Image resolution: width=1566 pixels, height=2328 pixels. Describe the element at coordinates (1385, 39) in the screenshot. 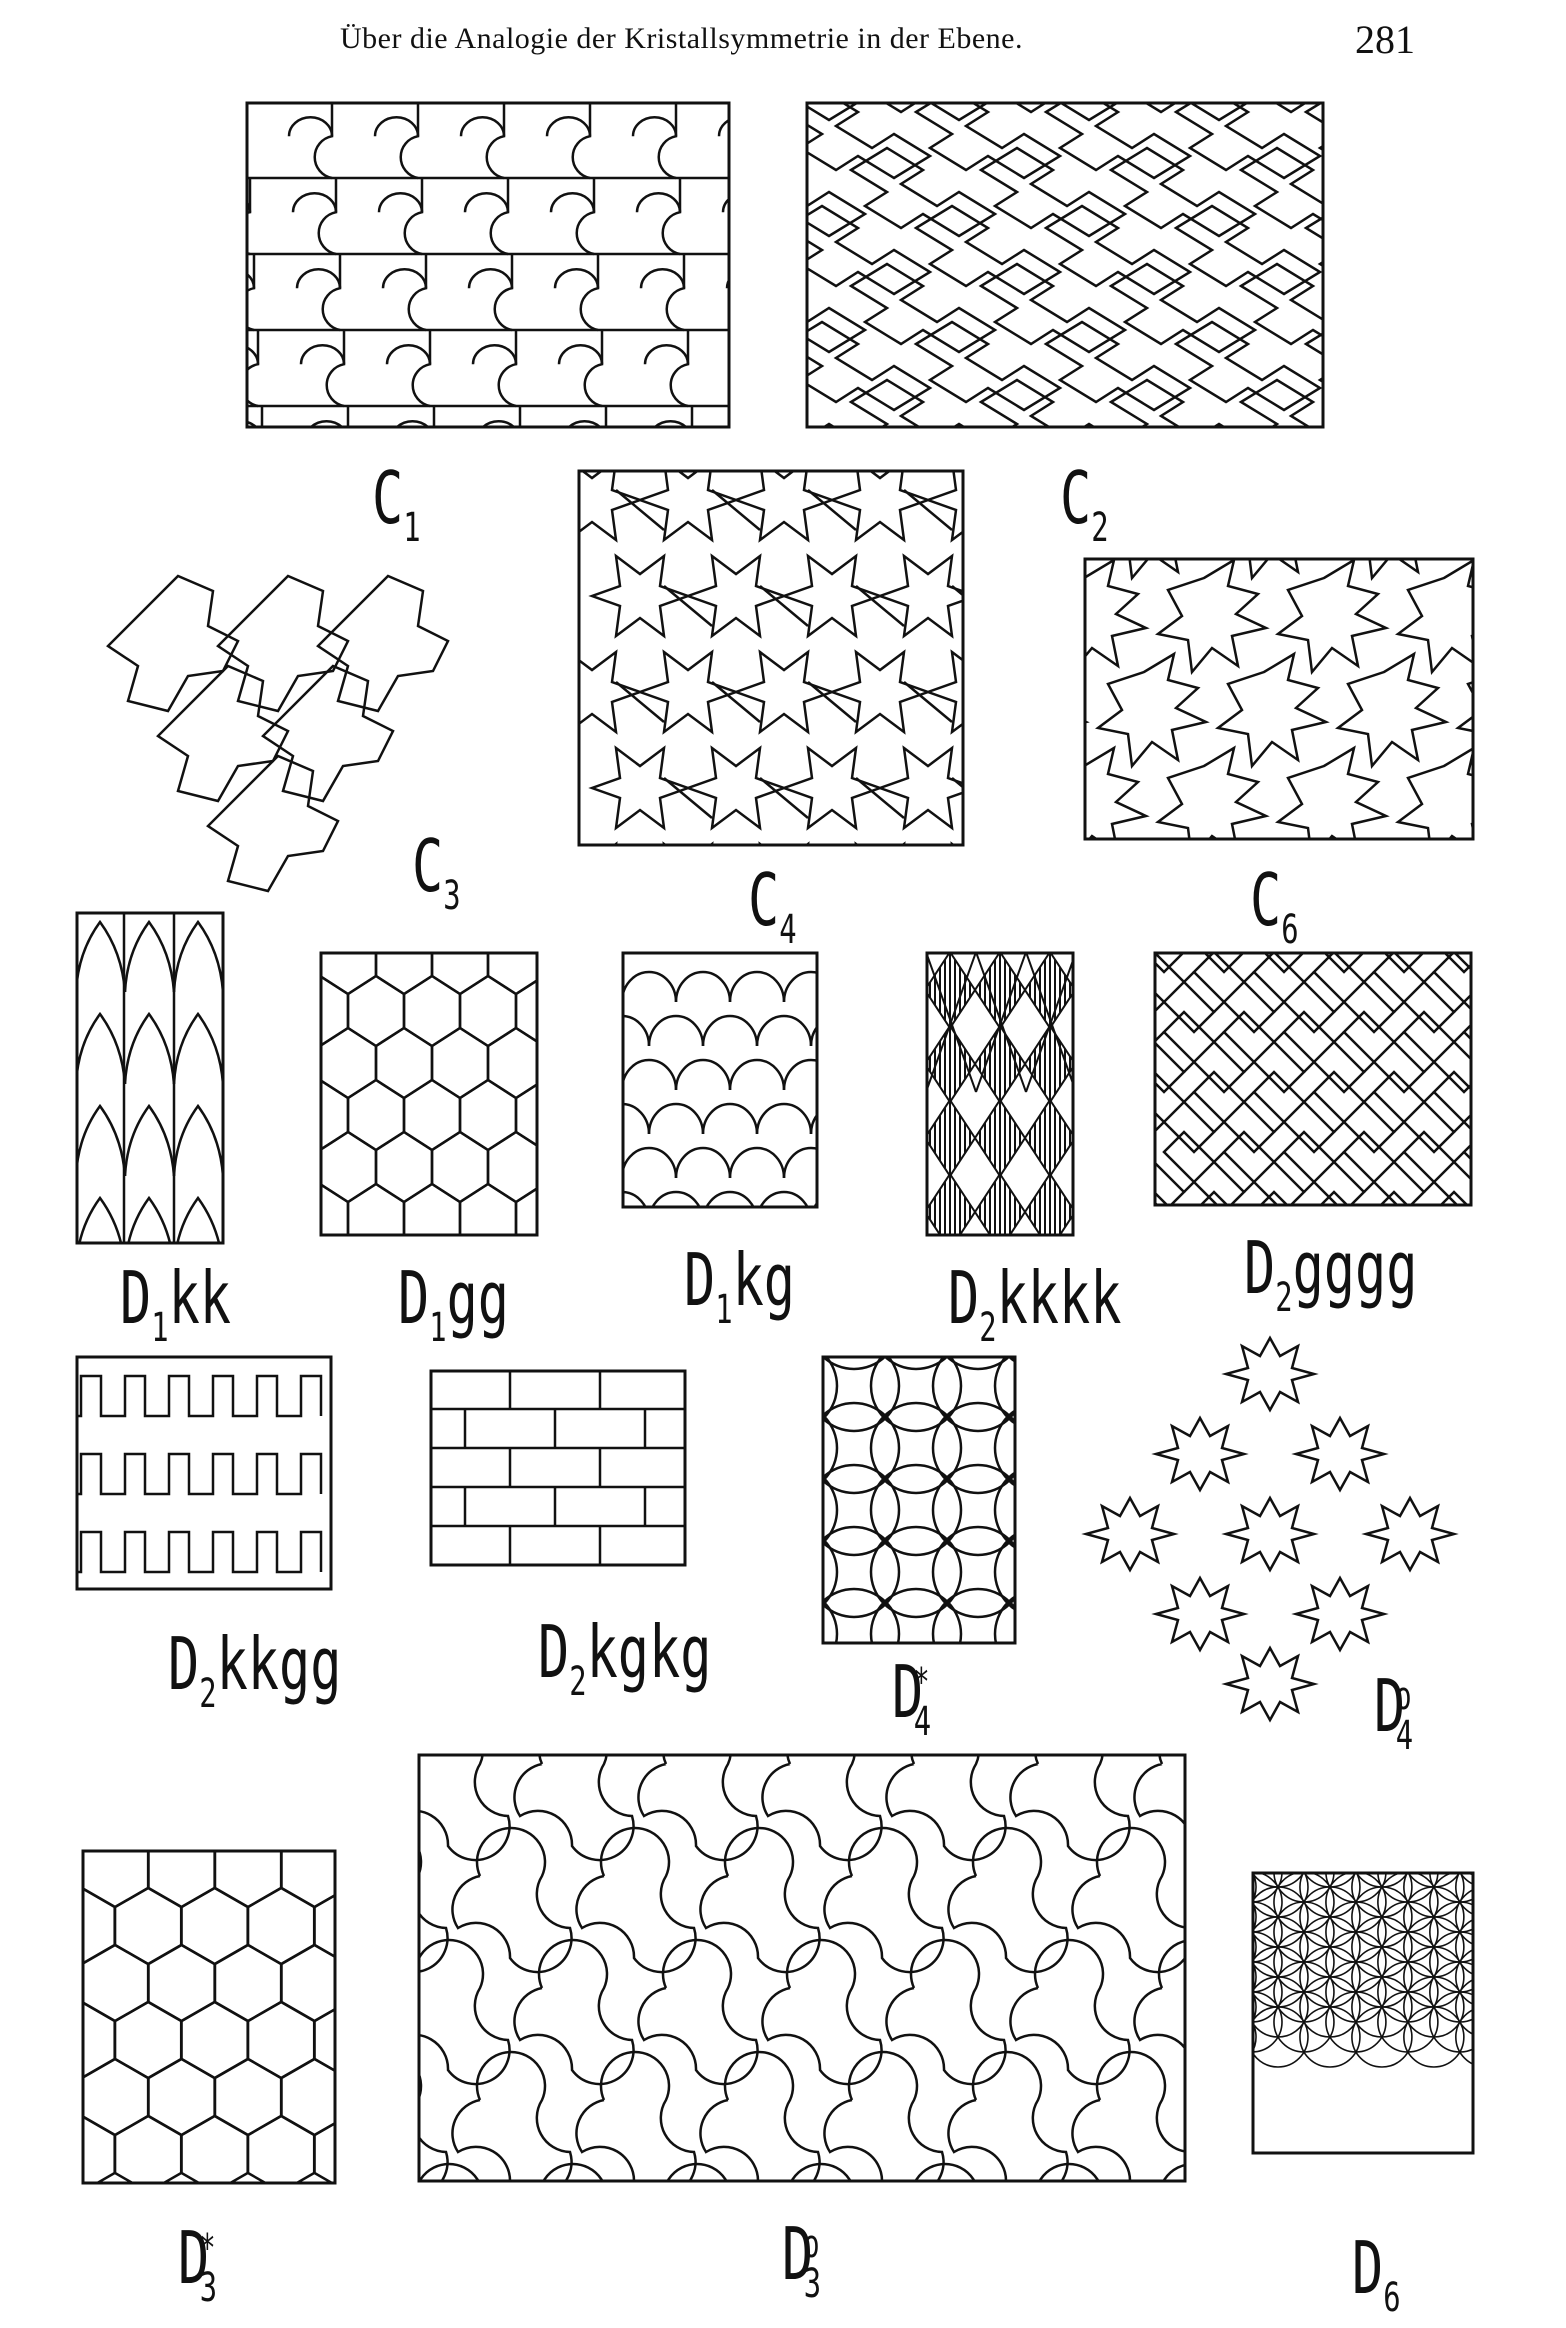

I see `page-number: 281` at that location.